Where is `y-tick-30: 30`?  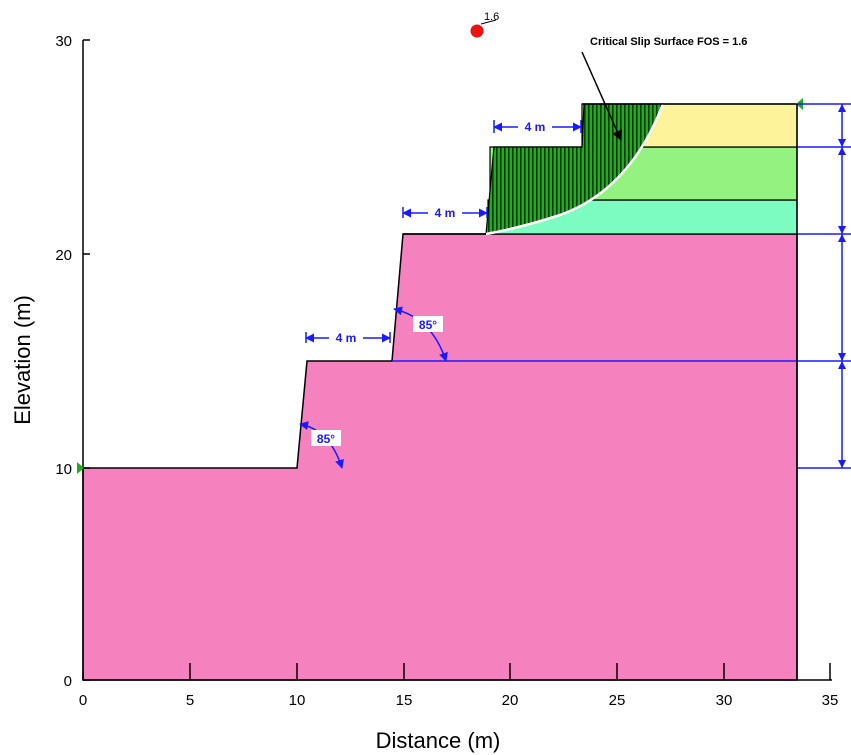 y-tick-30: 30 is located at coordinates (63, 41).